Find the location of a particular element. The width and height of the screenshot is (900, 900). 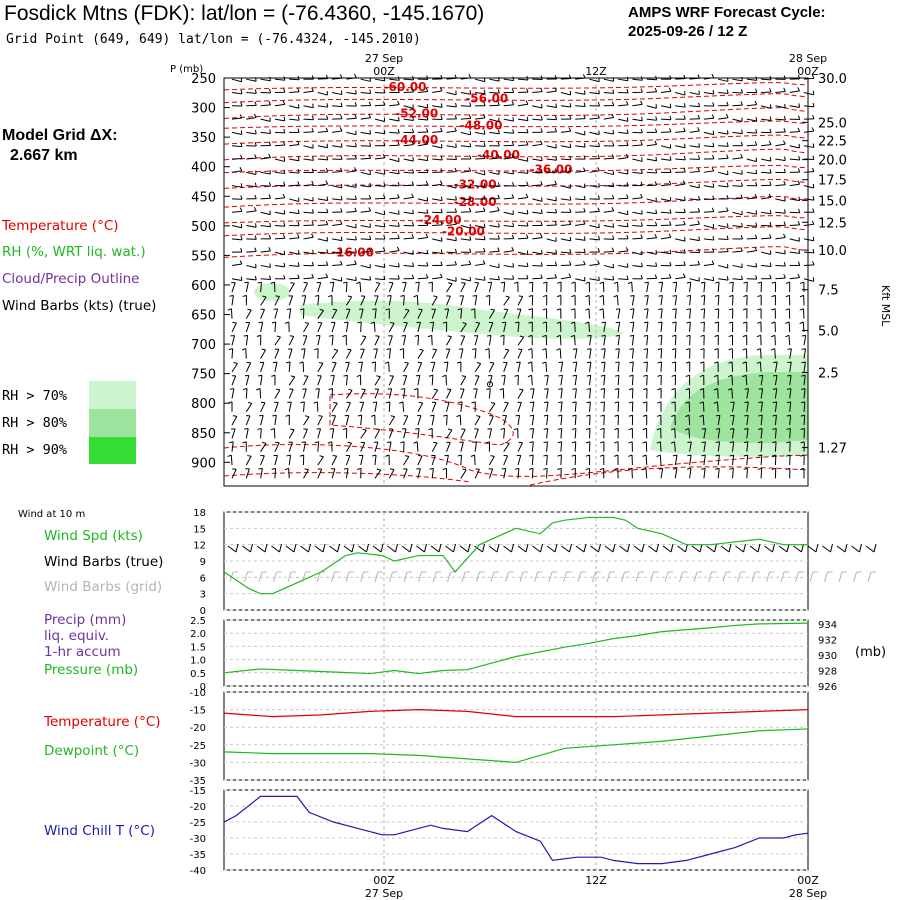

surface-wind-barb-shaft is located at coordinates (681, 549).